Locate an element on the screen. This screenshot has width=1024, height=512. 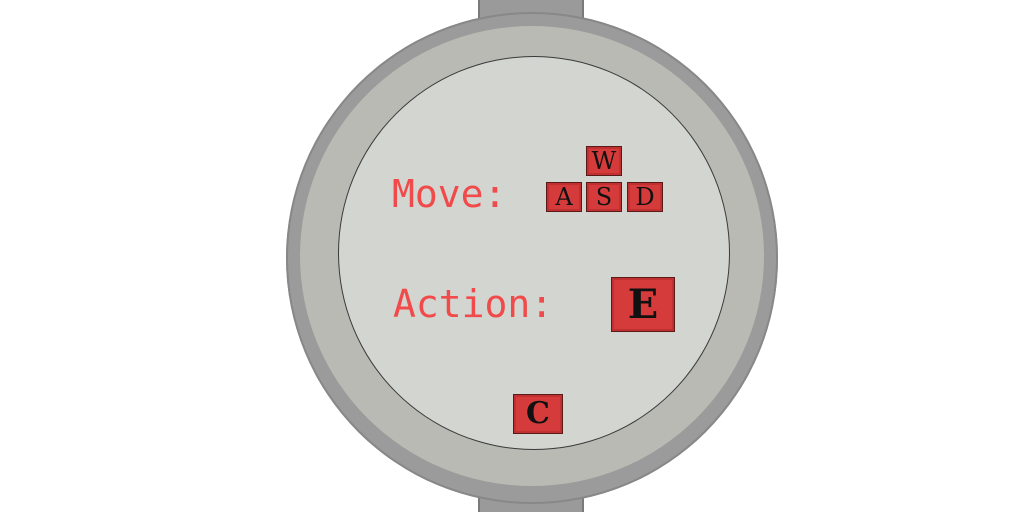
key-d: D is located at coordinates (645, 197).